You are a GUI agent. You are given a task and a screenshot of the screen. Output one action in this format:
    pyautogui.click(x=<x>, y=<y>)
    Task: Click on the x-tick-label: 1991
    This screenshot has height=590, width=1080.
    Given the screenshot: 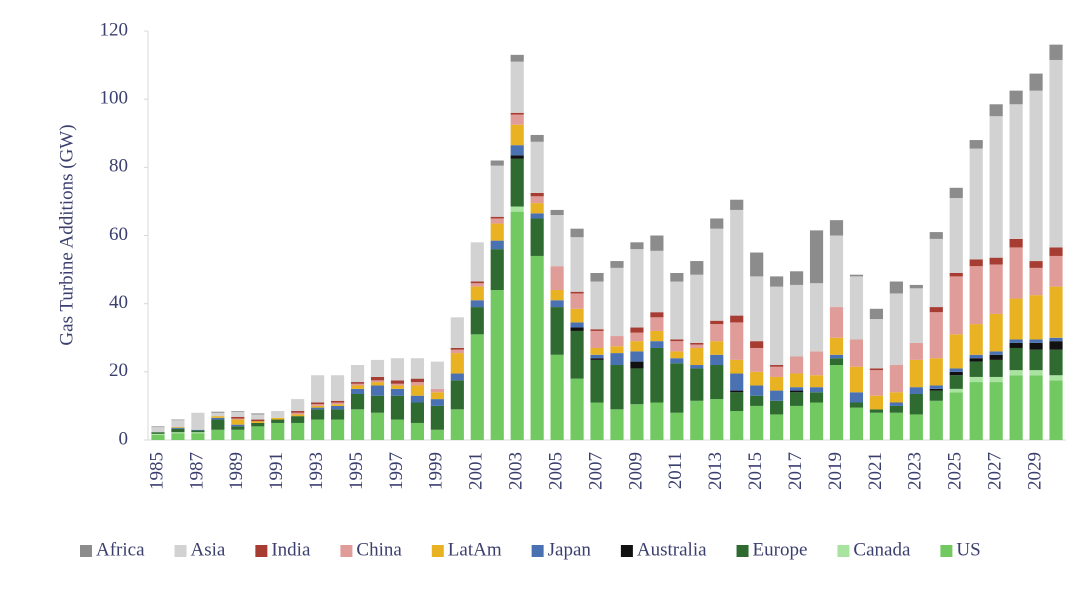 What is the action you would take?
    pyautogui.click(x=276, y=471)
    